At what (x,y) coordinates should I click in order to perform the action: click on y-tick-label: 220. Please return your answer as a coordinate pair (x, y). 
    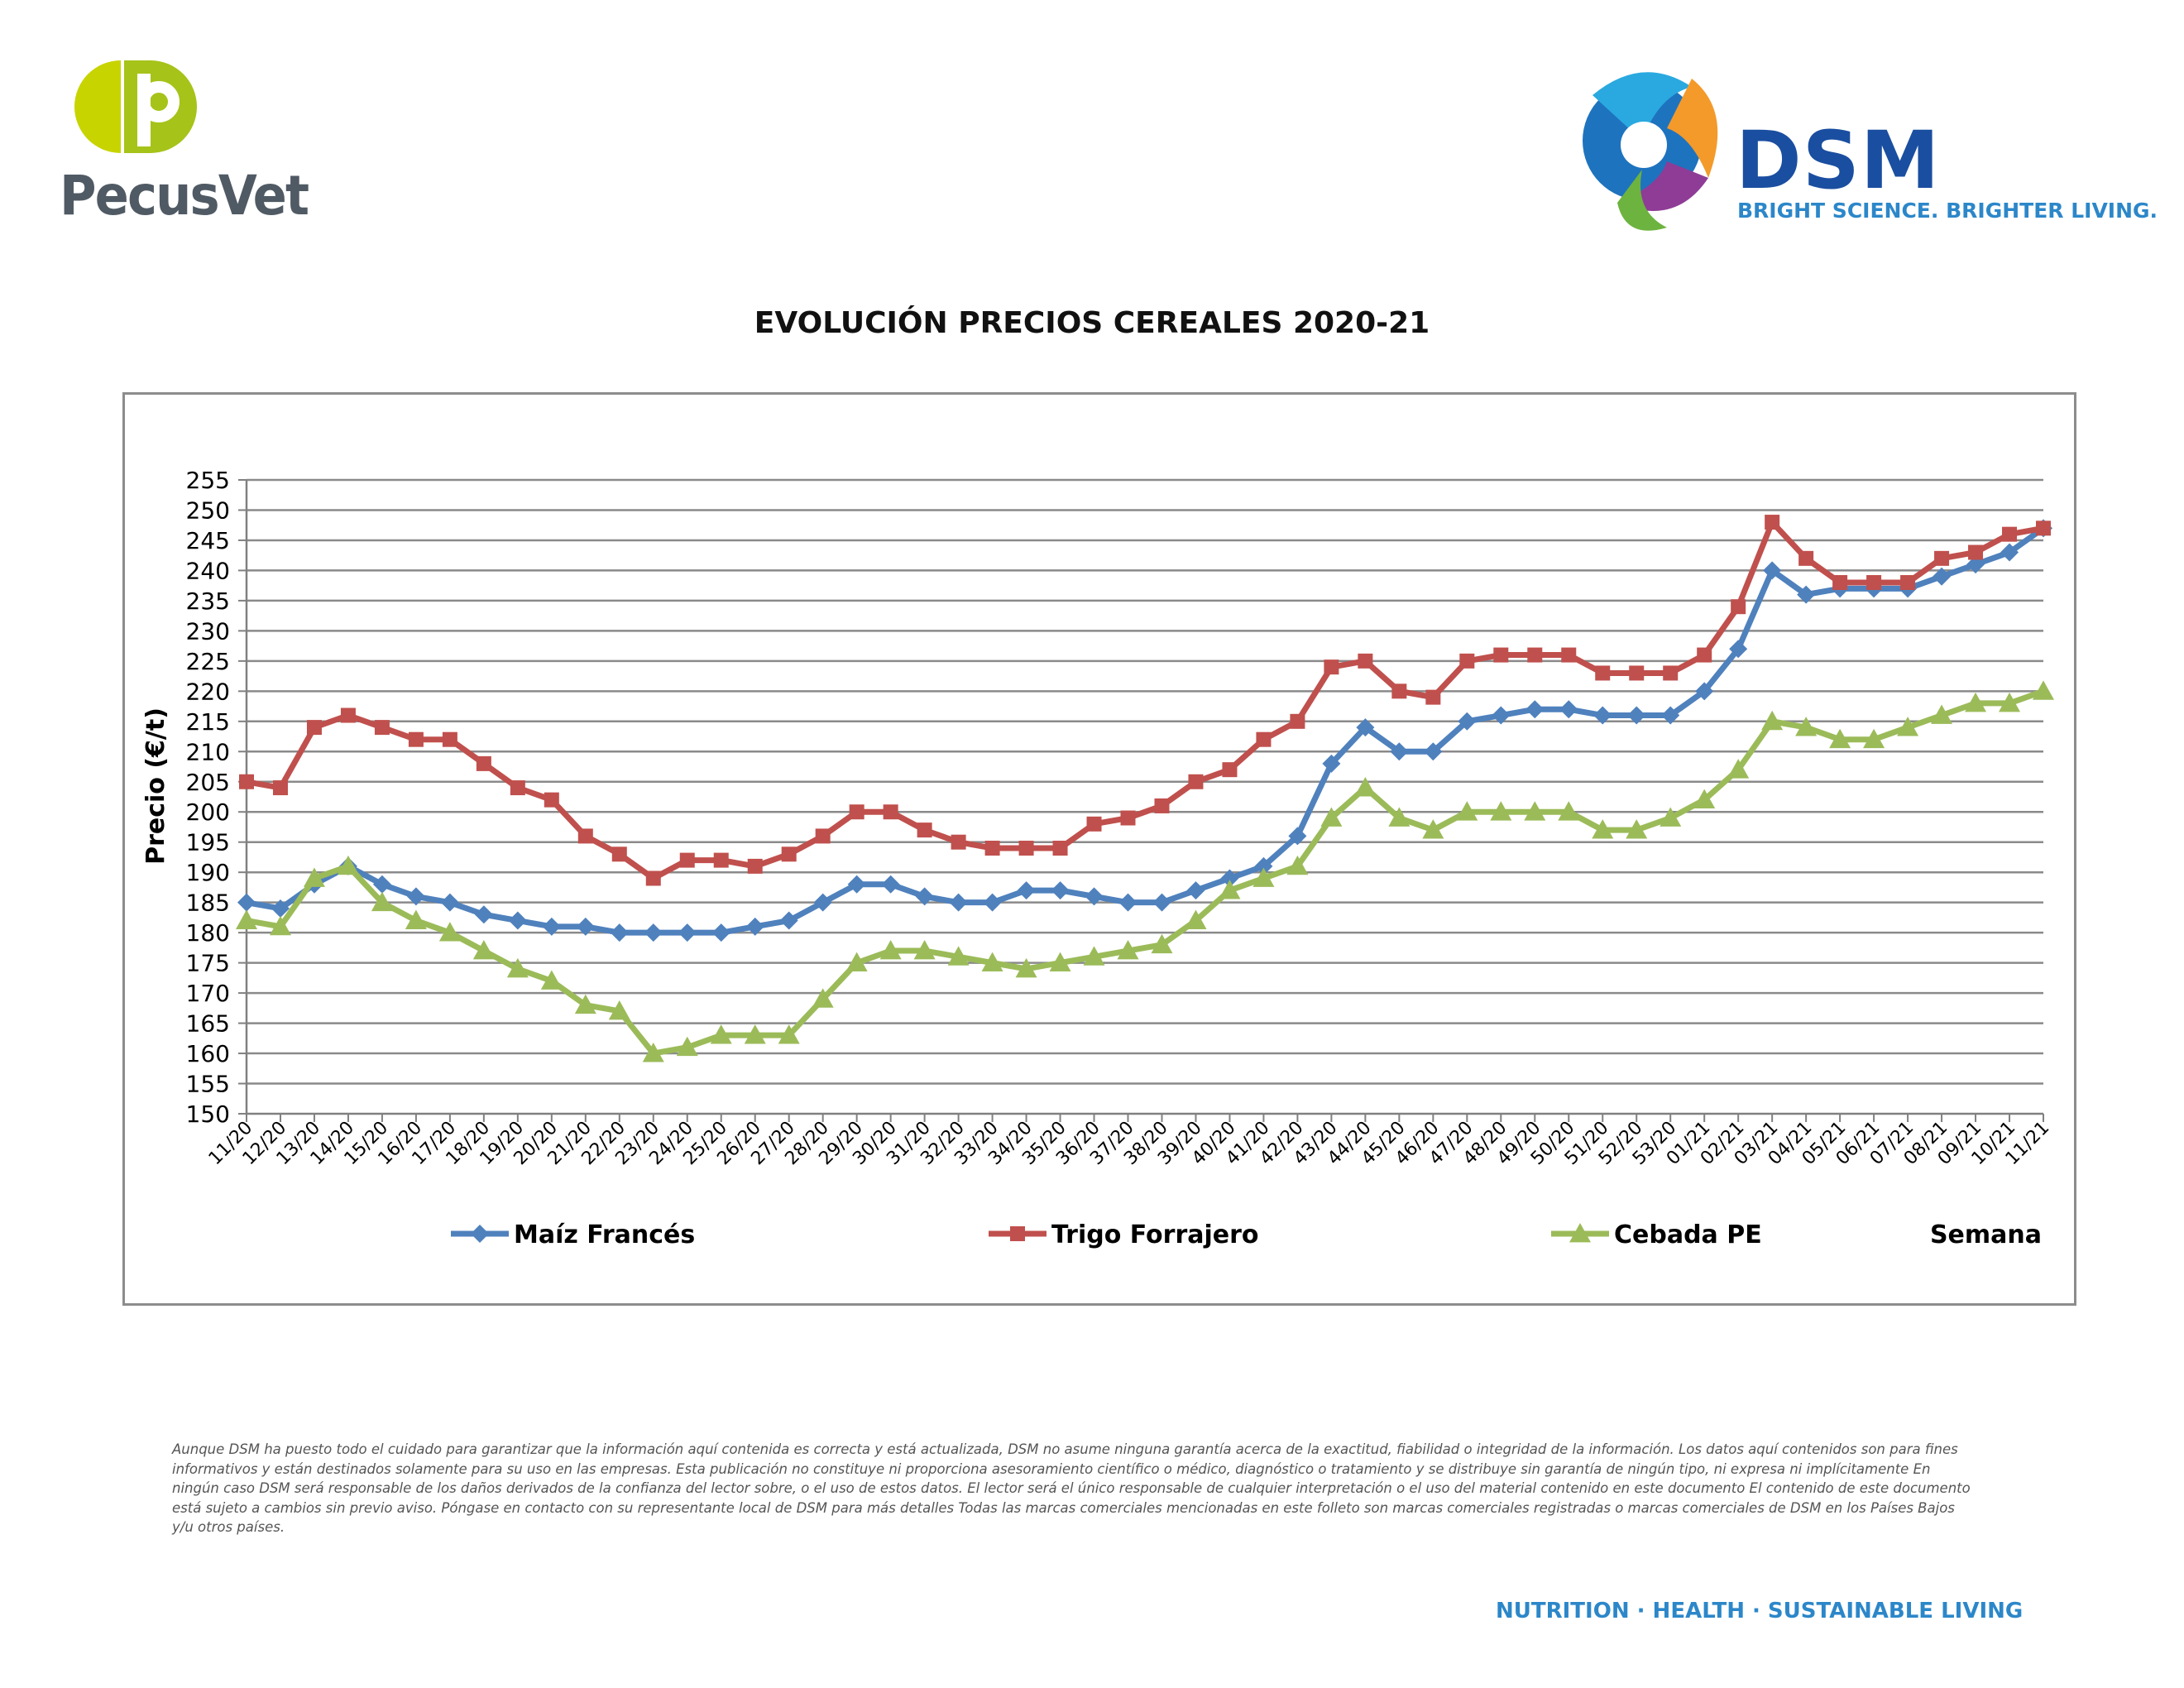
    Looking at the image, I should click on (208, 691).